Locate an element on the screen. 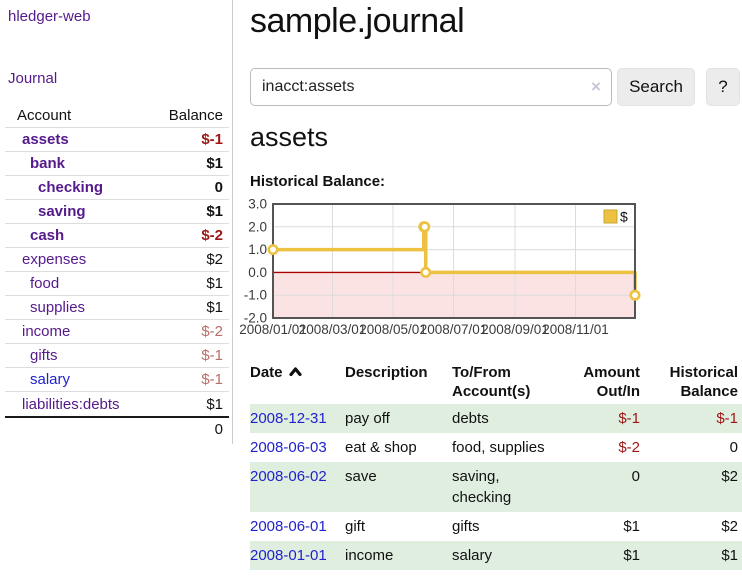 This screenshot has width=742, height=582. sidebar-account-link: cash is located at coordinates (47, 235).